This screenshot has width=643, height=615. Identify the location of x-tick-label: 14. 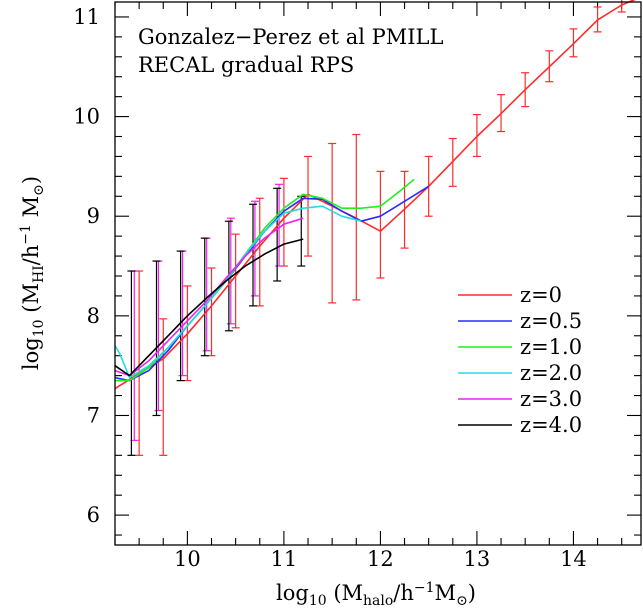
(573, 559).